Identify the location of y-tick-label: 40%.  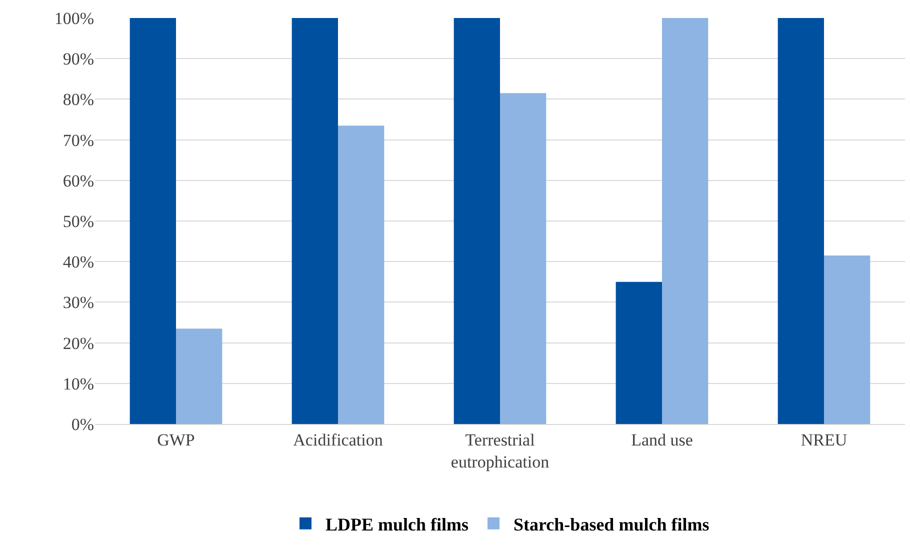
(78, 262).